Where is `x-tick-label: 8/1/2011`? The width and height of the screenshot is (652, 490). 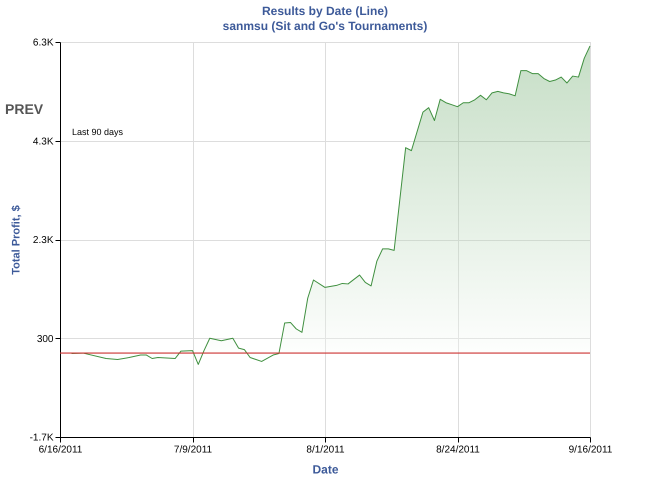
x-tick-label: 8/1/2011 is located at coordinates (326, 450).